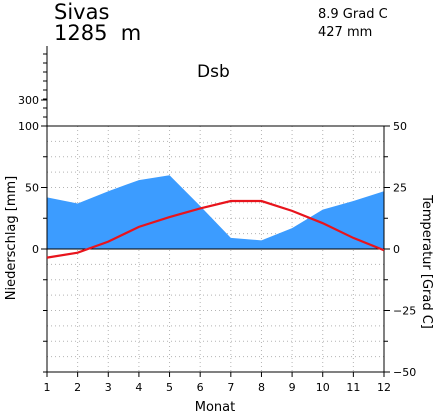 The height and width of the screenshot is (416, 436). I want to click on y-left-tick-label: 50, so click(32, 188).